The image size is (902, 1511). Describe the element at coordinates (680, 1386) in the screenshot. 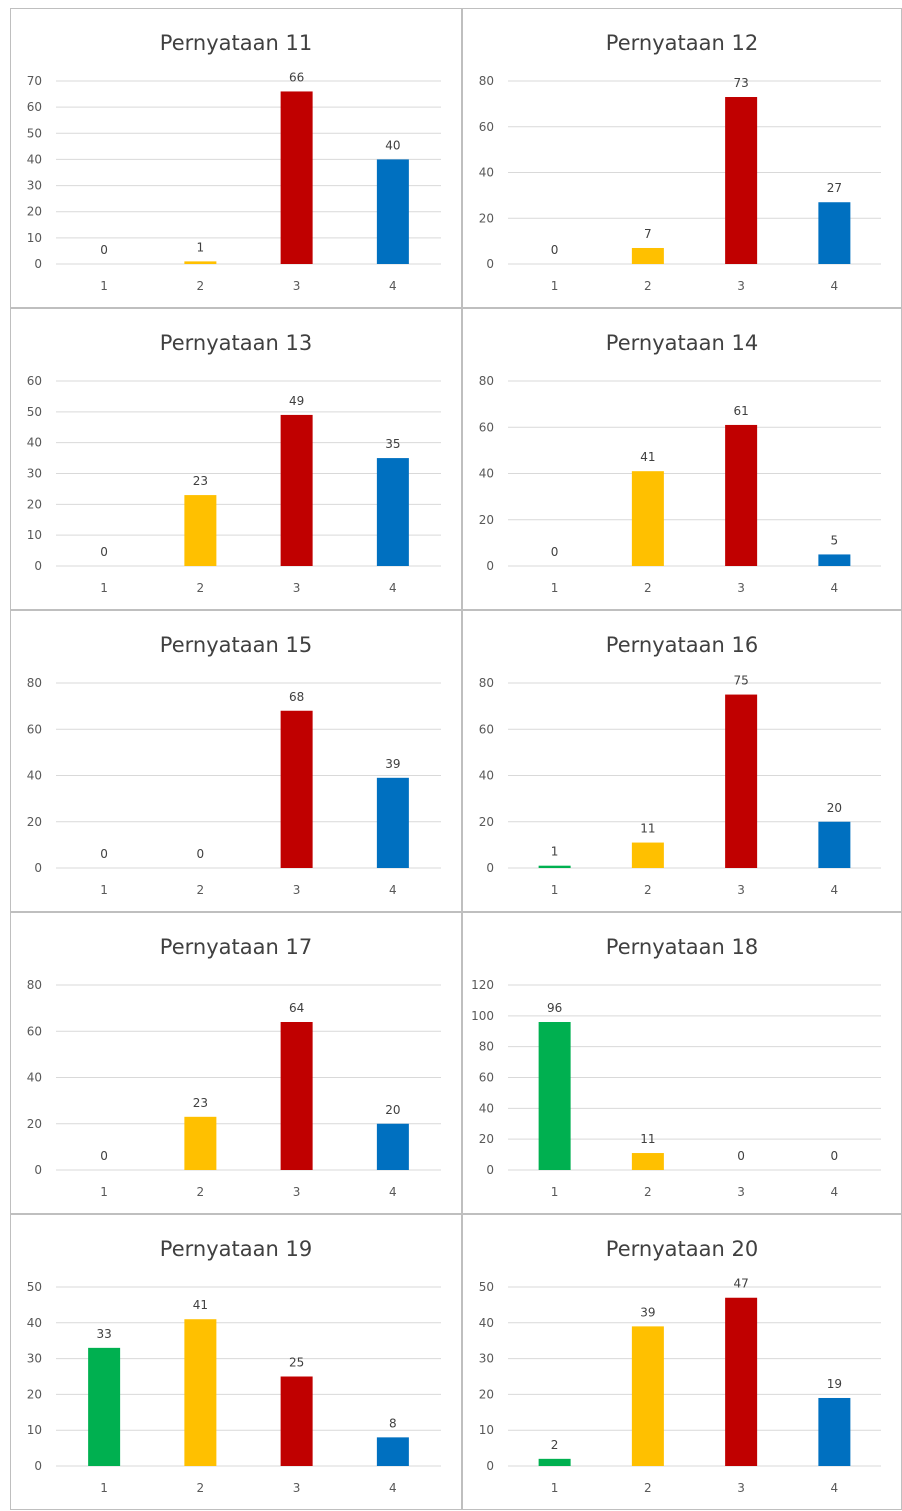

I see `bar-chart: 0 10 20 30 40 50 2 1 39 2 47 3 19 4` at that location.